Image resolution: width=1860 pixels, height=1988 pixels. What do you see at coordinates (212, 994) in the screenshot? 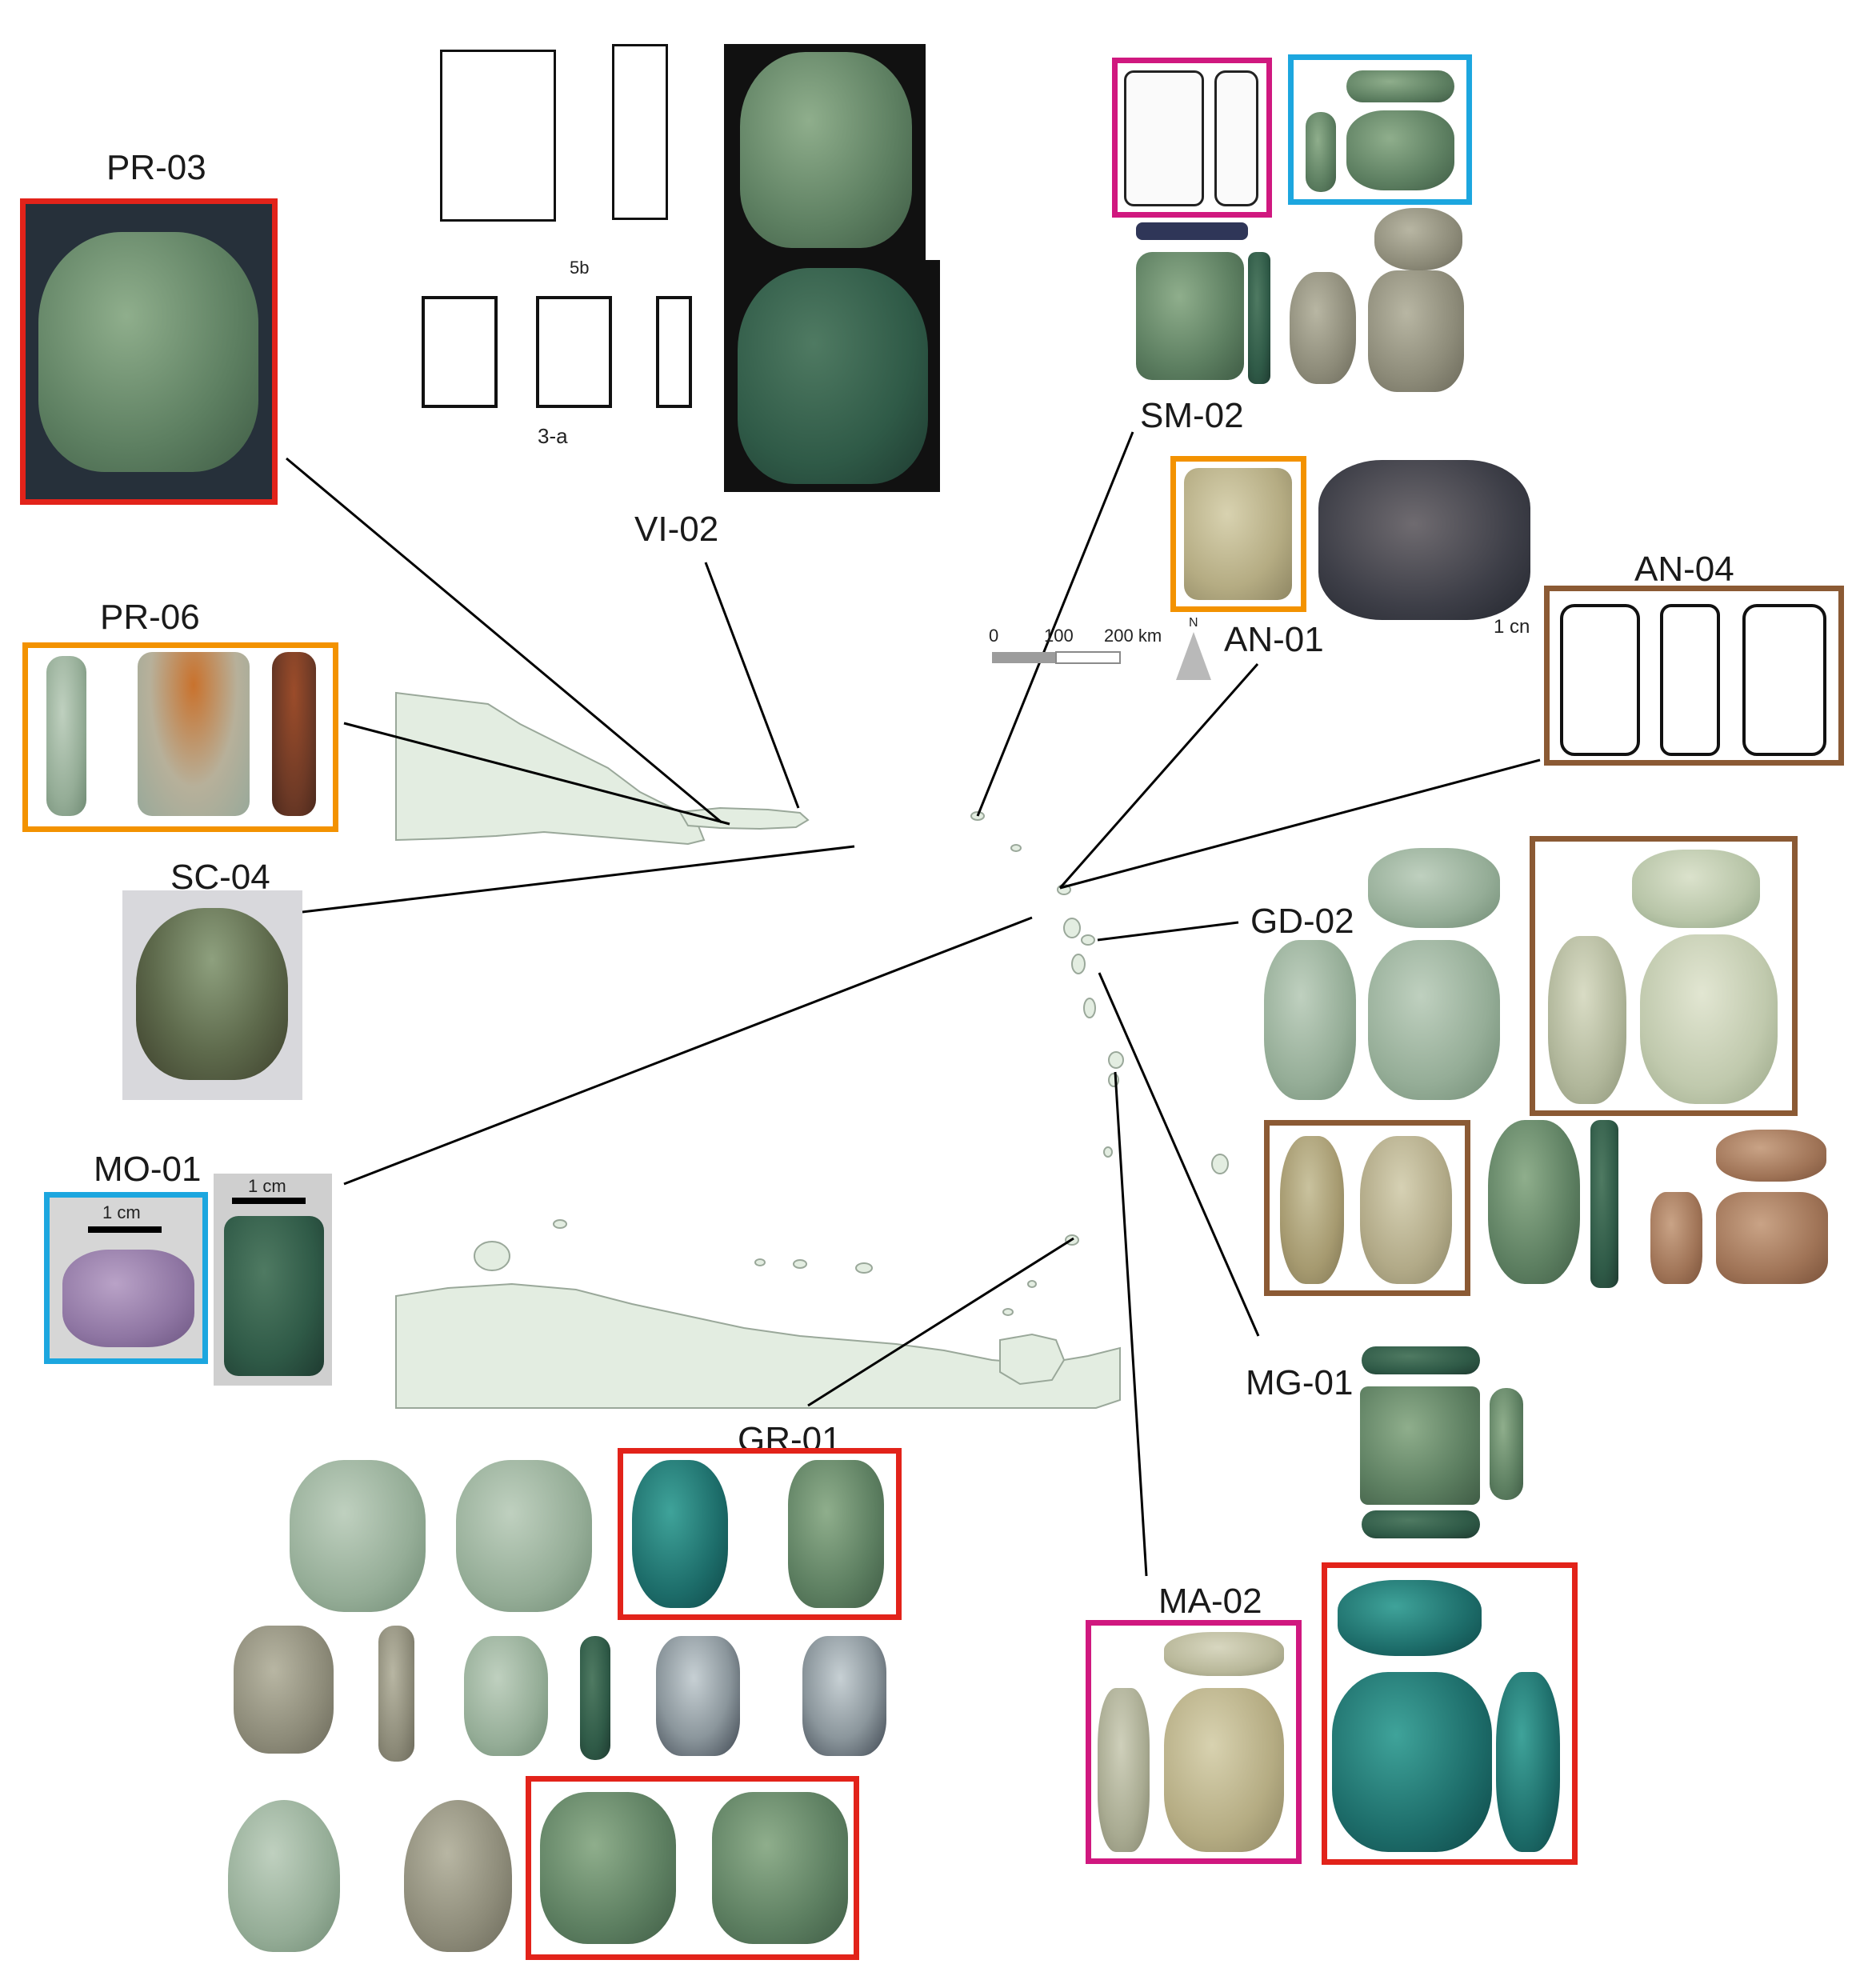
I see `sc04-frog-photo` at bounding box center [212, 994].